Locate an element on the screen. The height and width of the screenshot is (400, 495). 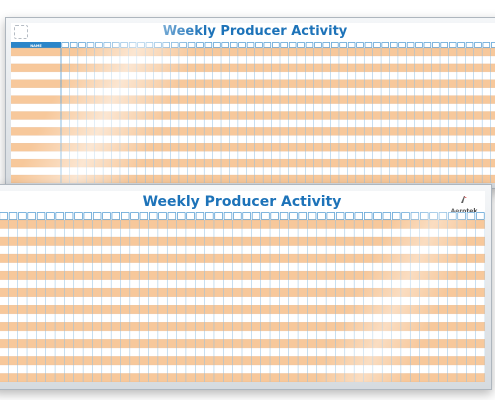
header-band is located at coordinates (242, 216).